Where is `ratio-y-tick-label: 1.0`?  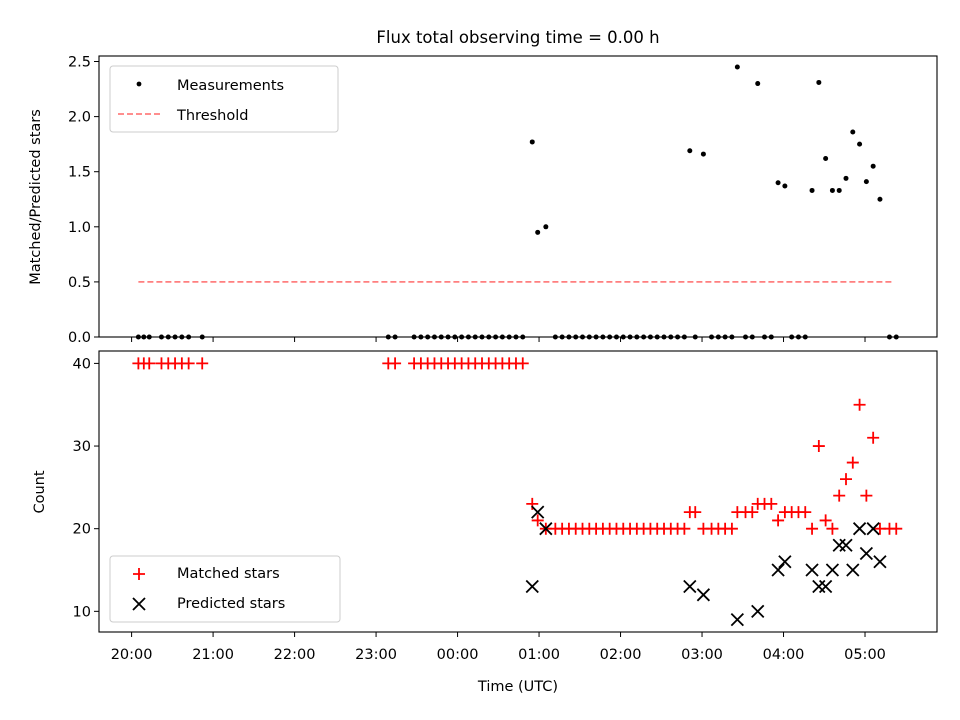
ratio-y-tick-label: 1.0 is located at coordinates (79, 228).